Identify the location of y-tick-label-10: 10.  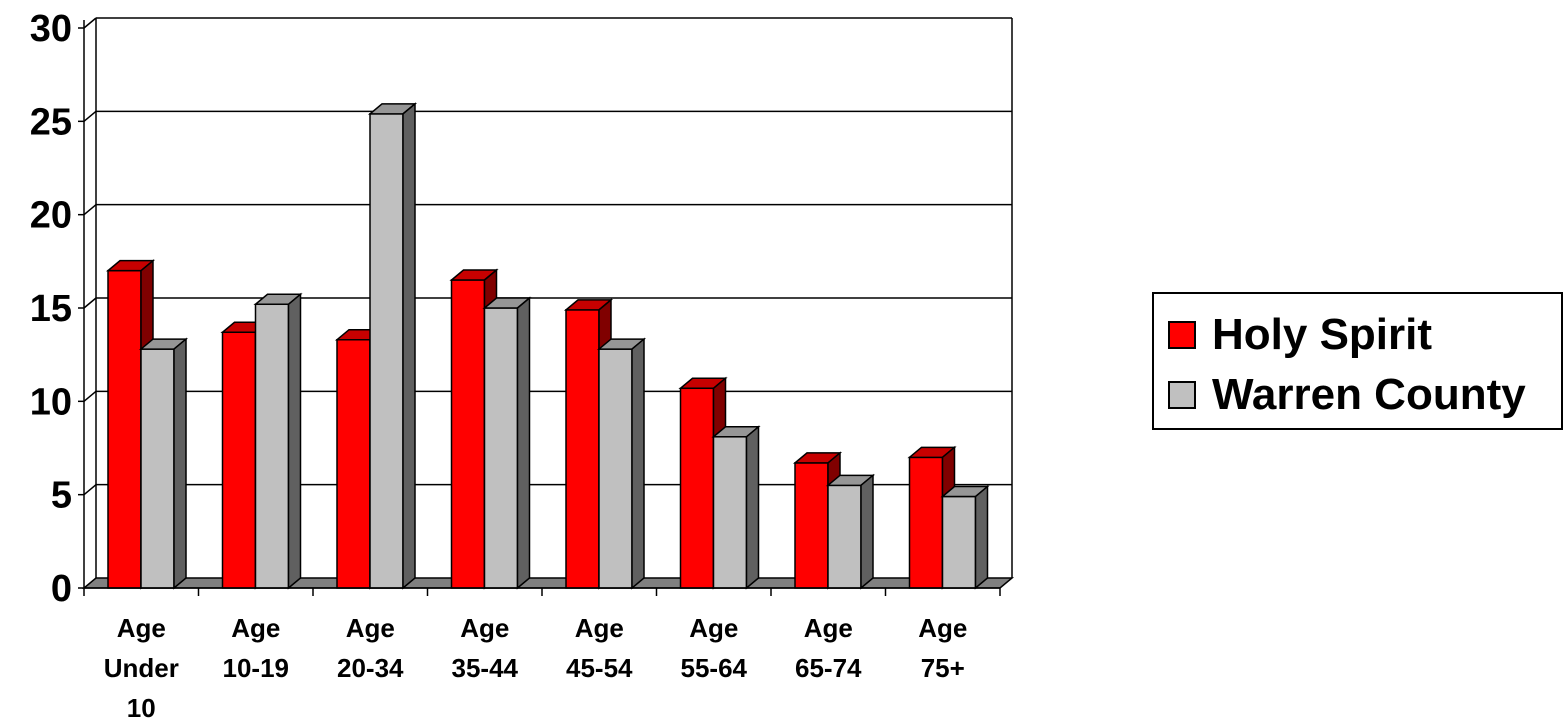
(51, 402).